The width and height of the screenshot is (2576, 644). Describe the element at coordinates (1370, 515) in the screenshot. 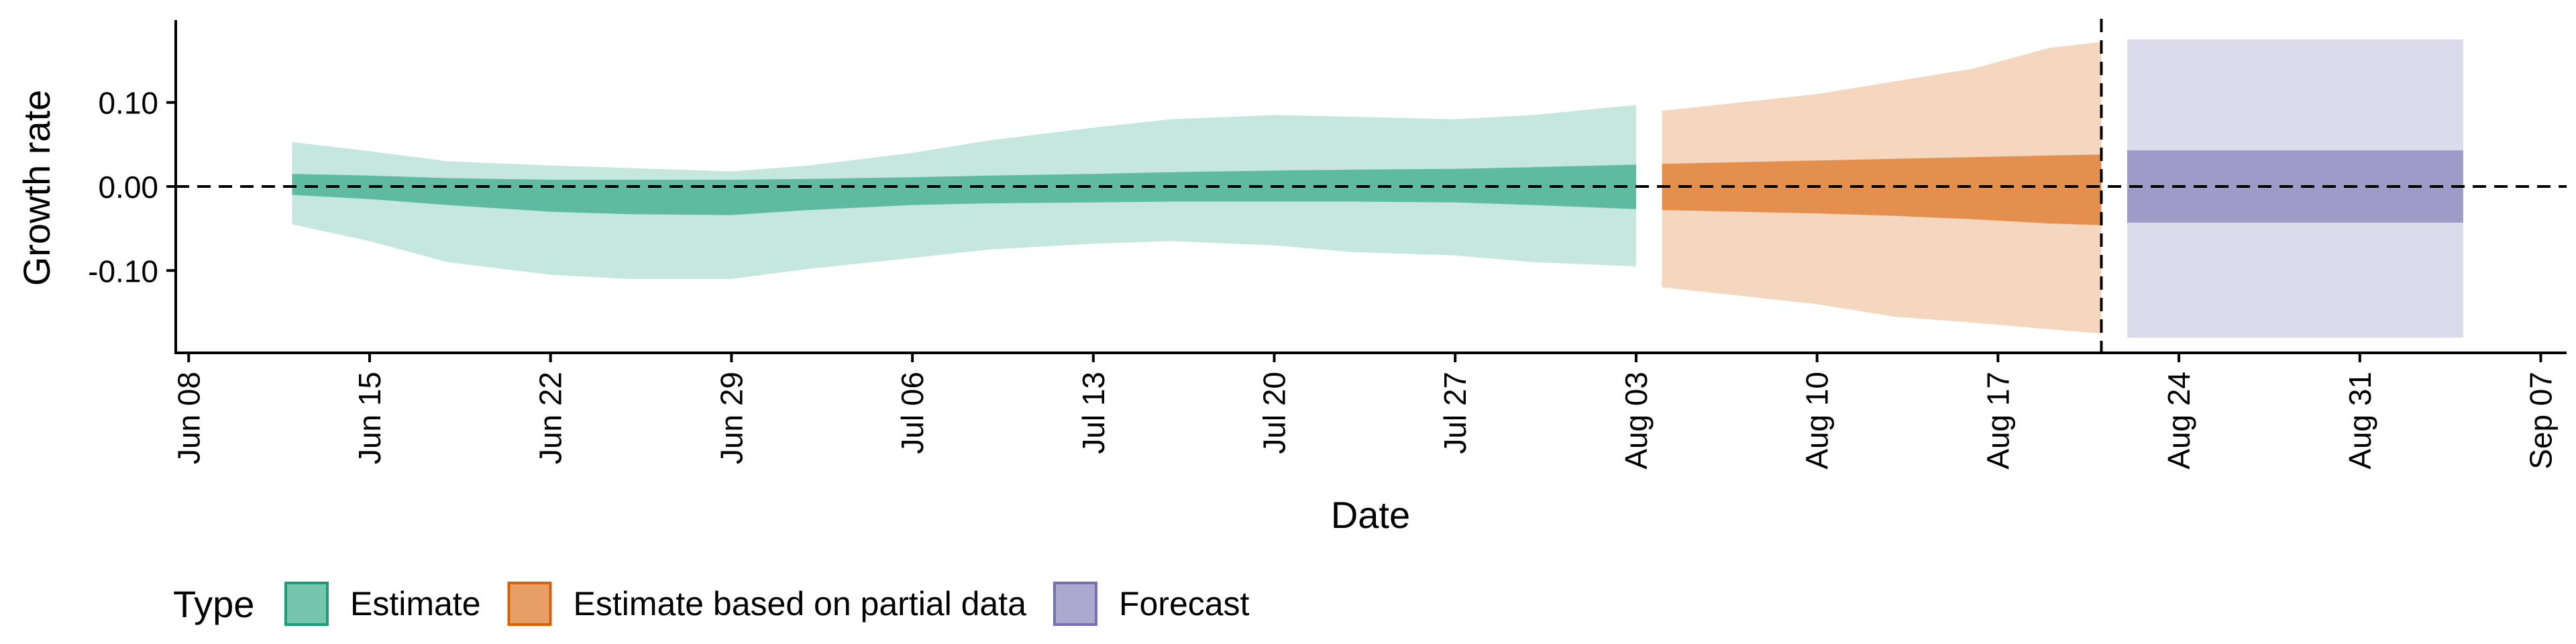

I see `x-axis-title: Date` at that location.